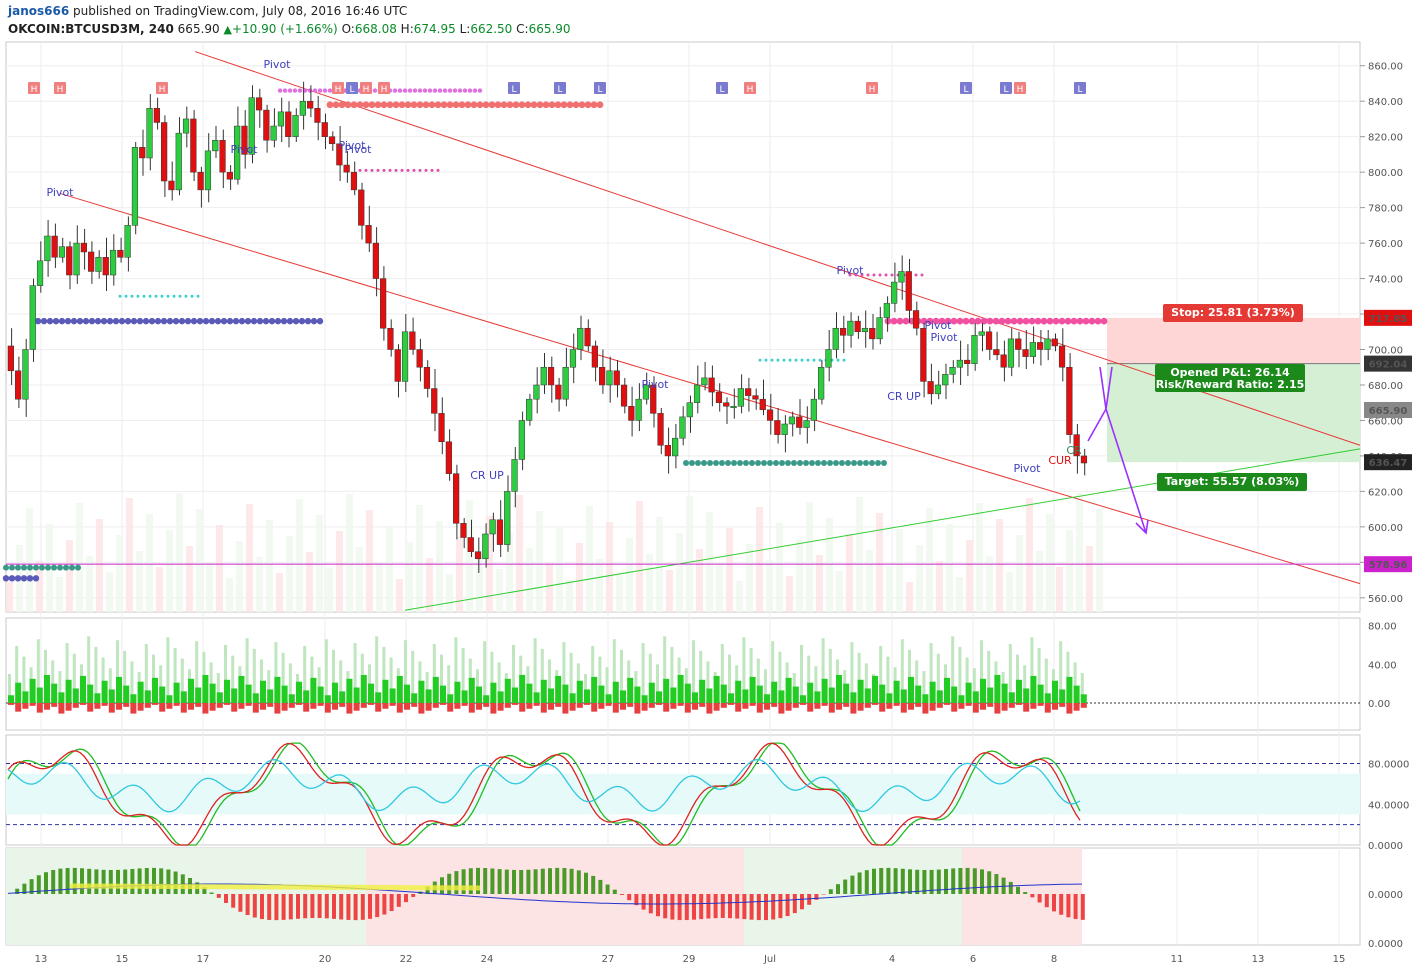  I want to click on level-dots-blue, so click(260, 321).